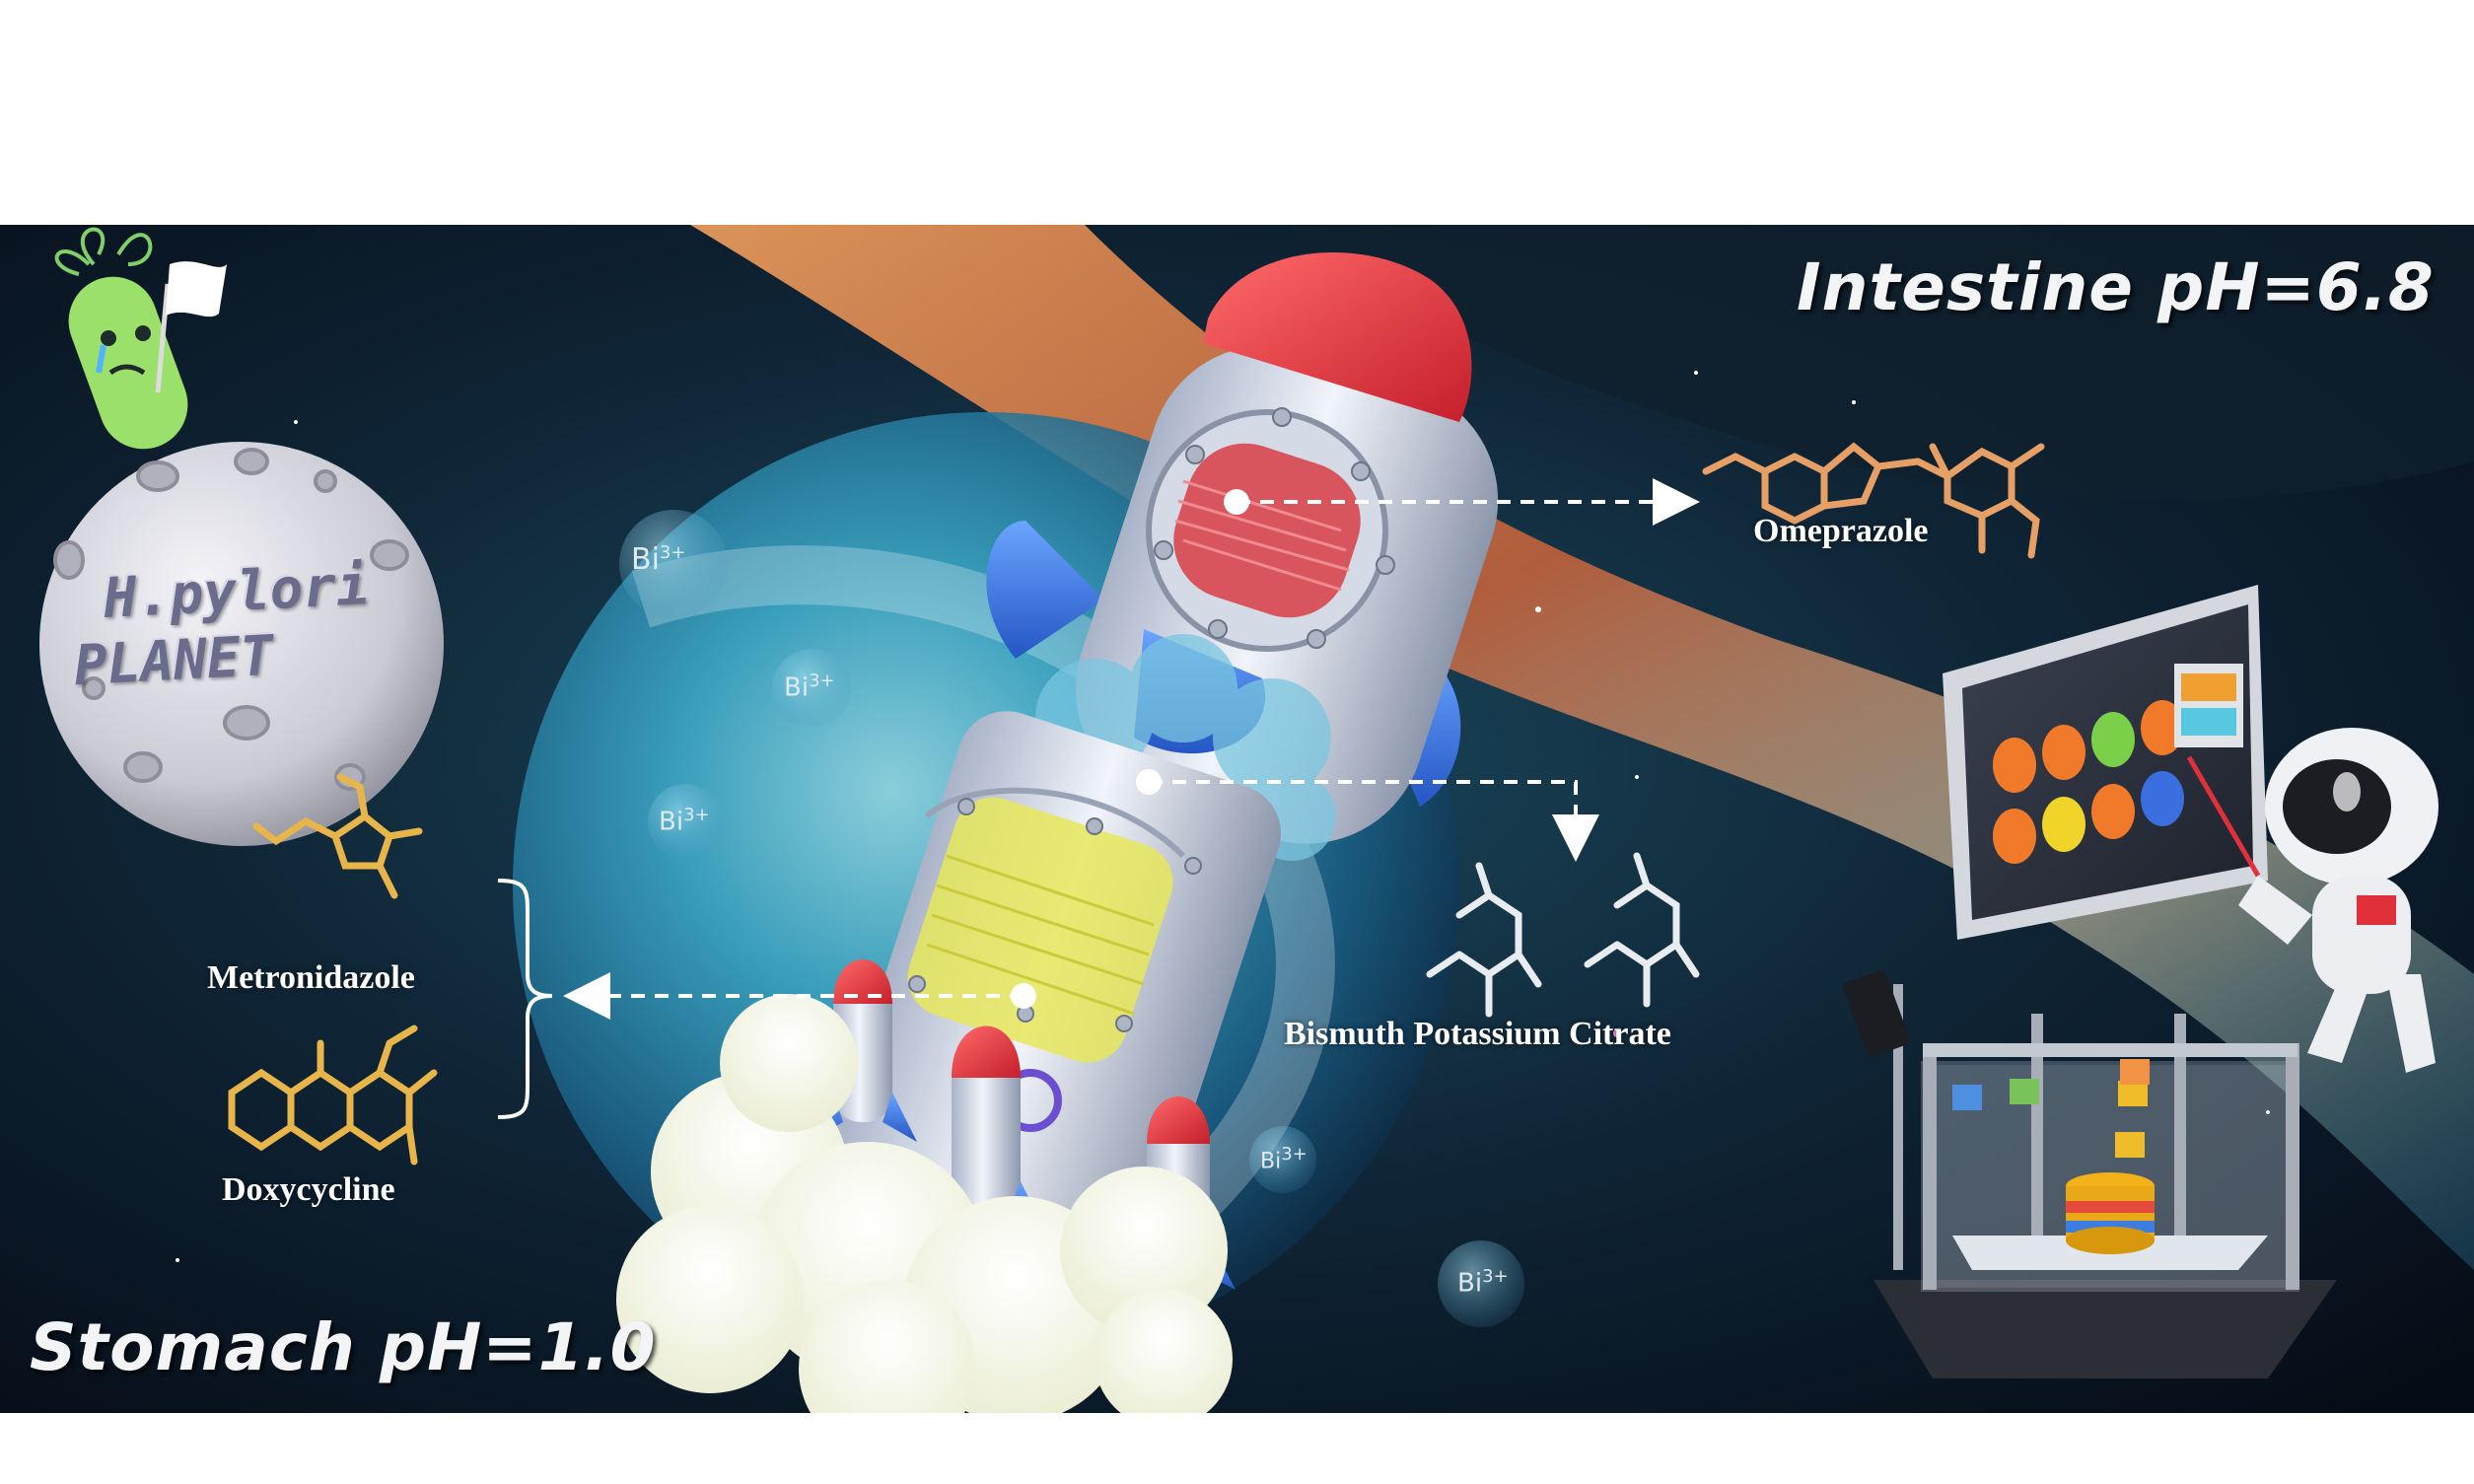 The height and width of the screenshot is (1484, 2474). Describe the element at coordinates (2090, 1174) in the screenshot. I see `3d-printer-icon` at that location.